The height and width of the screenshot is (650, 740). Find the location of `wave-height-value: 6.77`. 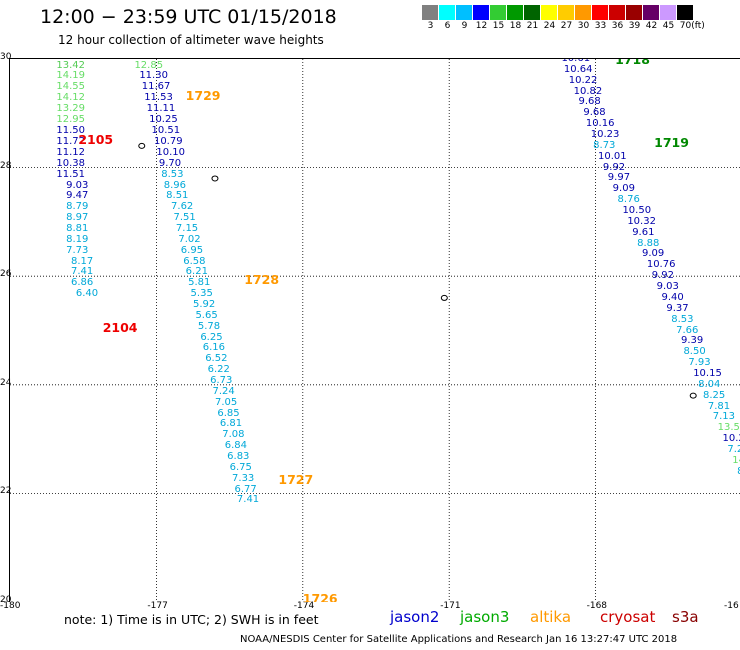

wave-height-value: 6.77 is located at coordinates (245, 489).